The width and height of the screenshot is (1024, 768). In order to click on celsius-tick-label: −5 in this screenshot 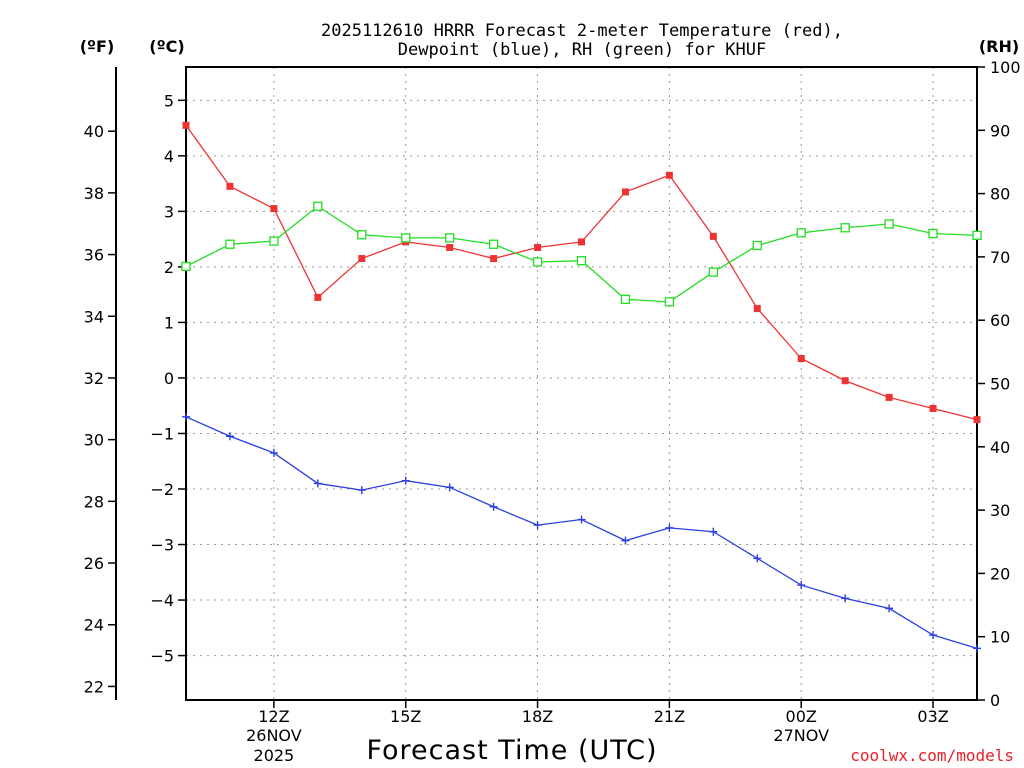, I will do `click(162, 656)`.